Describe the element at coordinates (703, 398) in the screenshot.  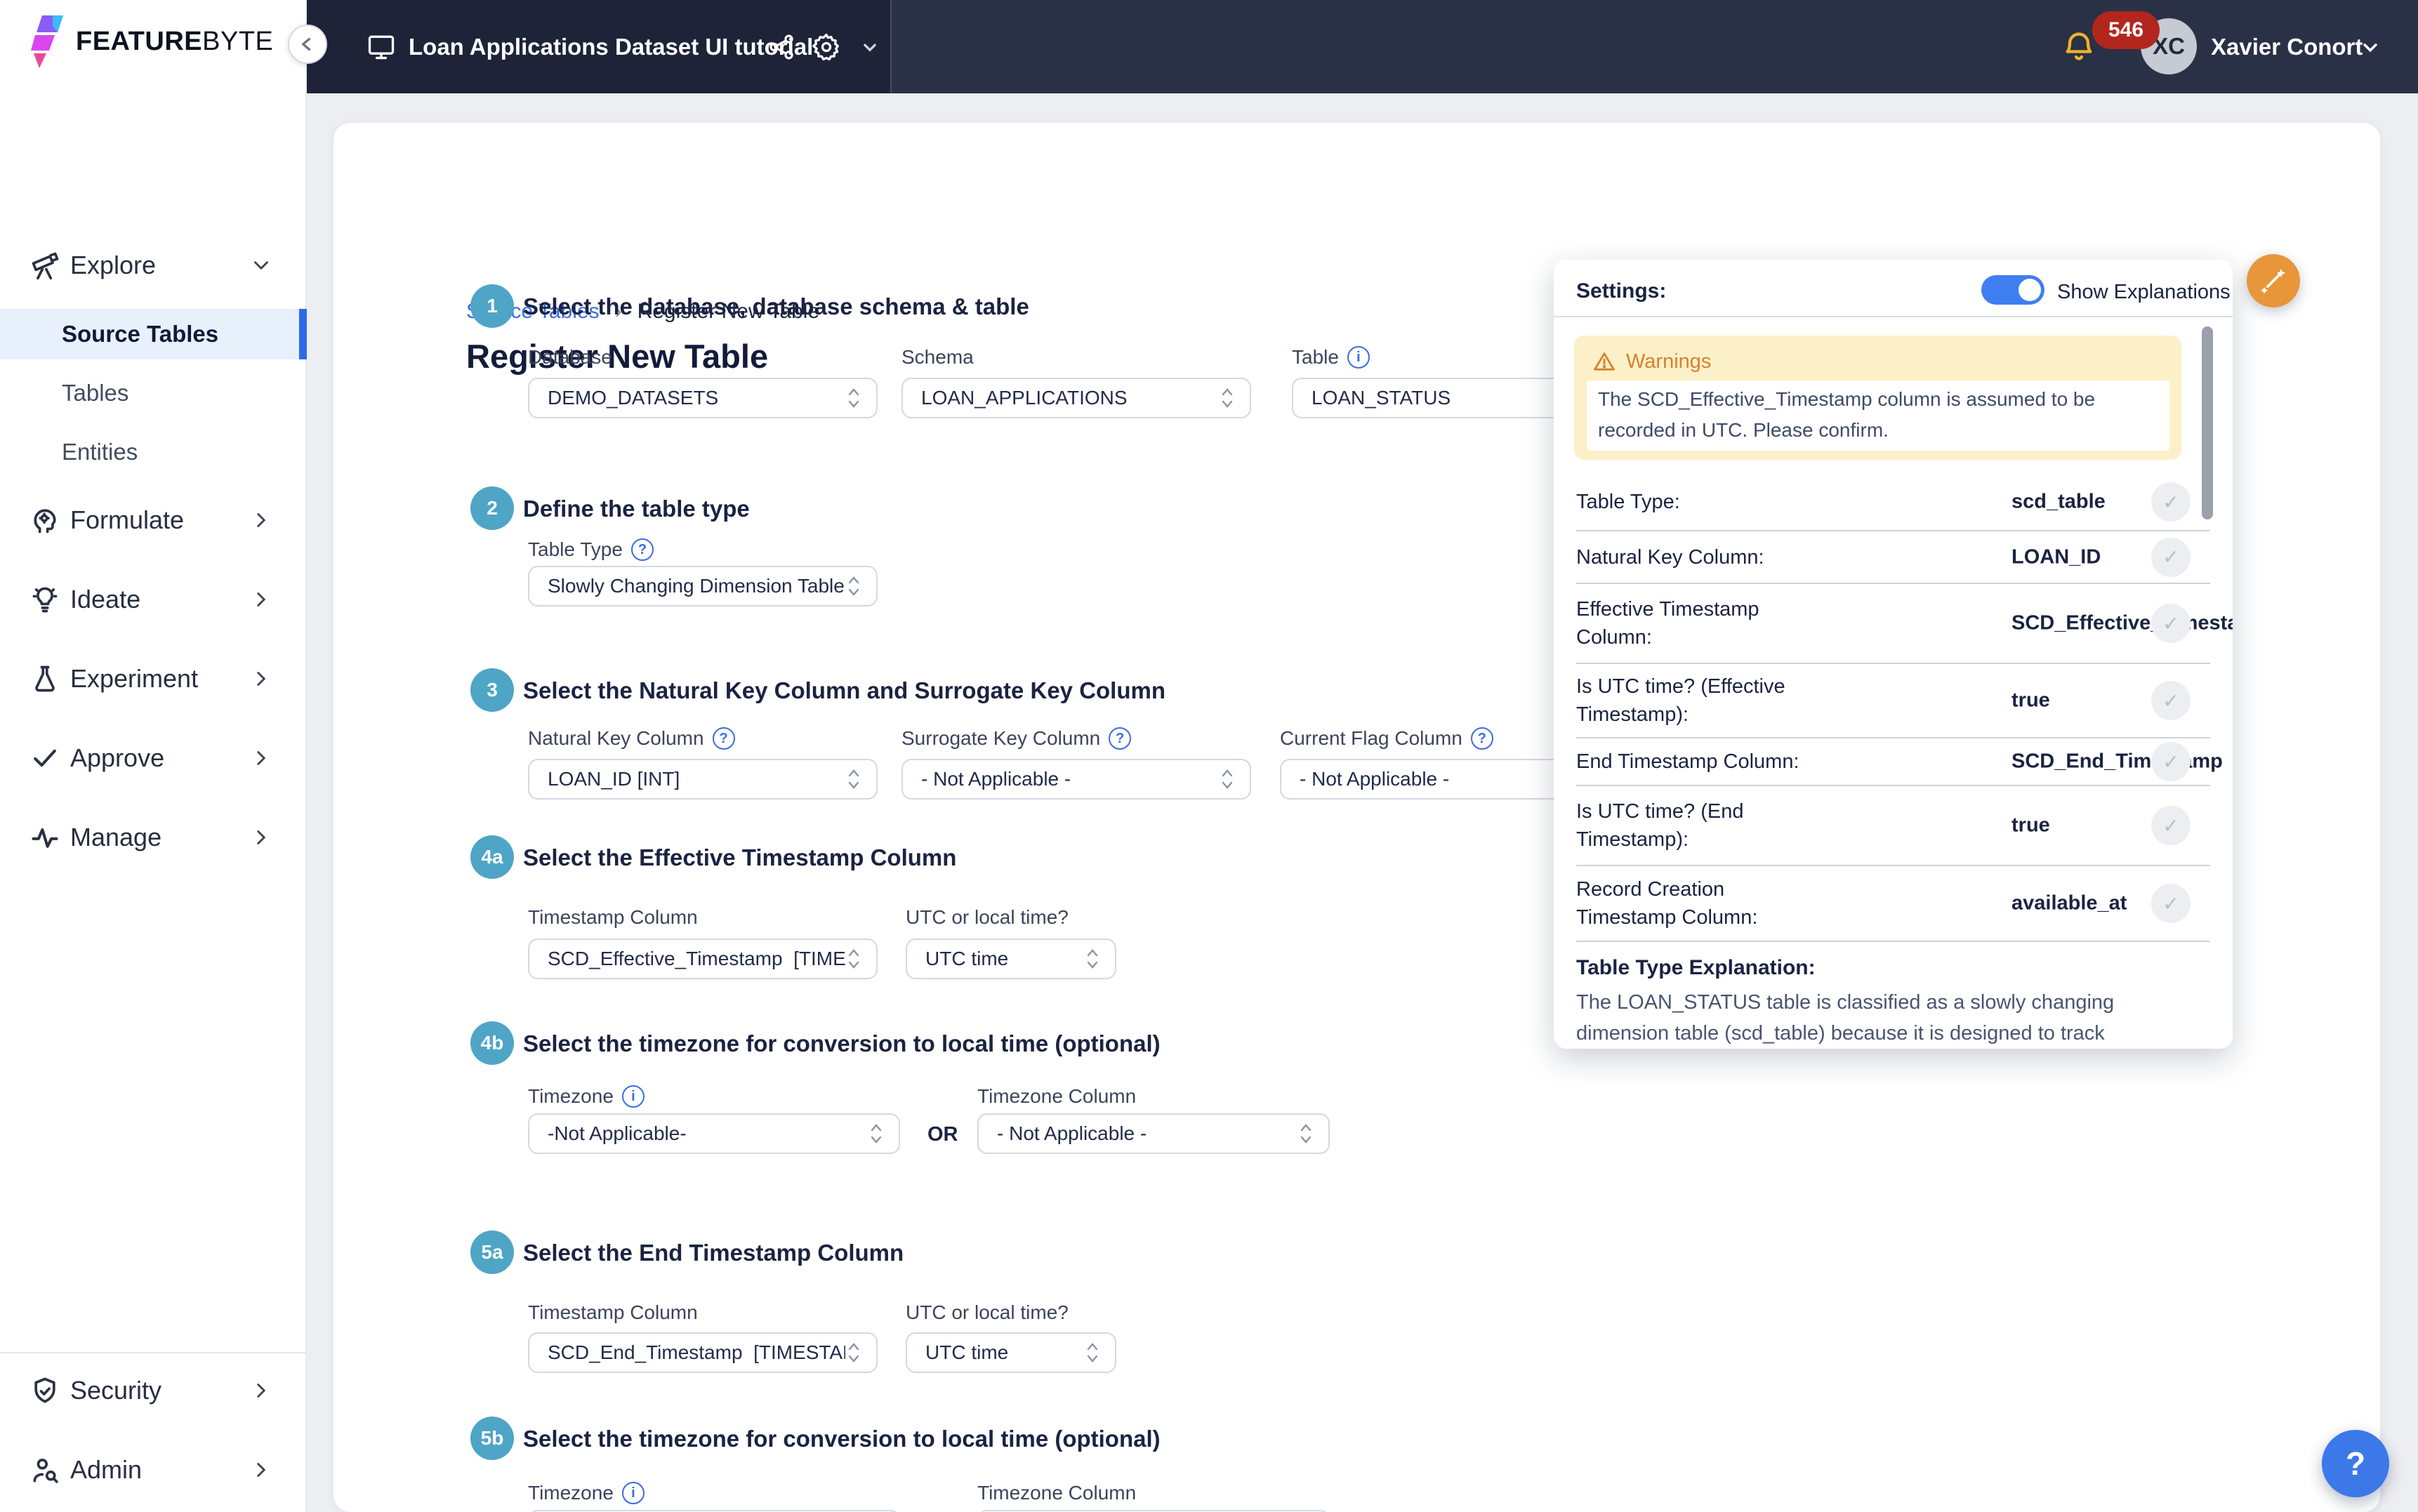
I see `database-select: DEMO_DATASETS` at that location.